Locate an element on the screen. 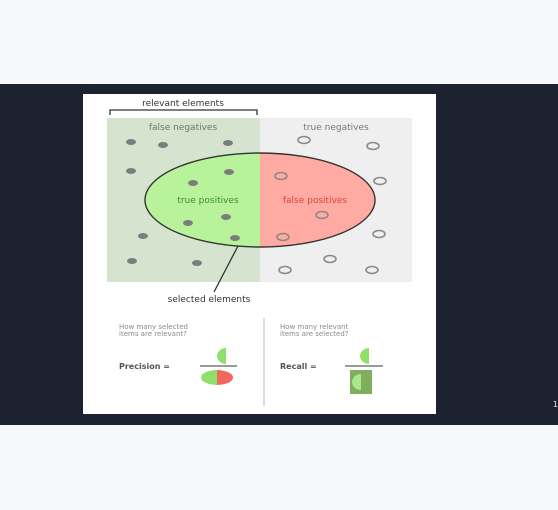  relevant-dots is located at coordinates (183, 202).